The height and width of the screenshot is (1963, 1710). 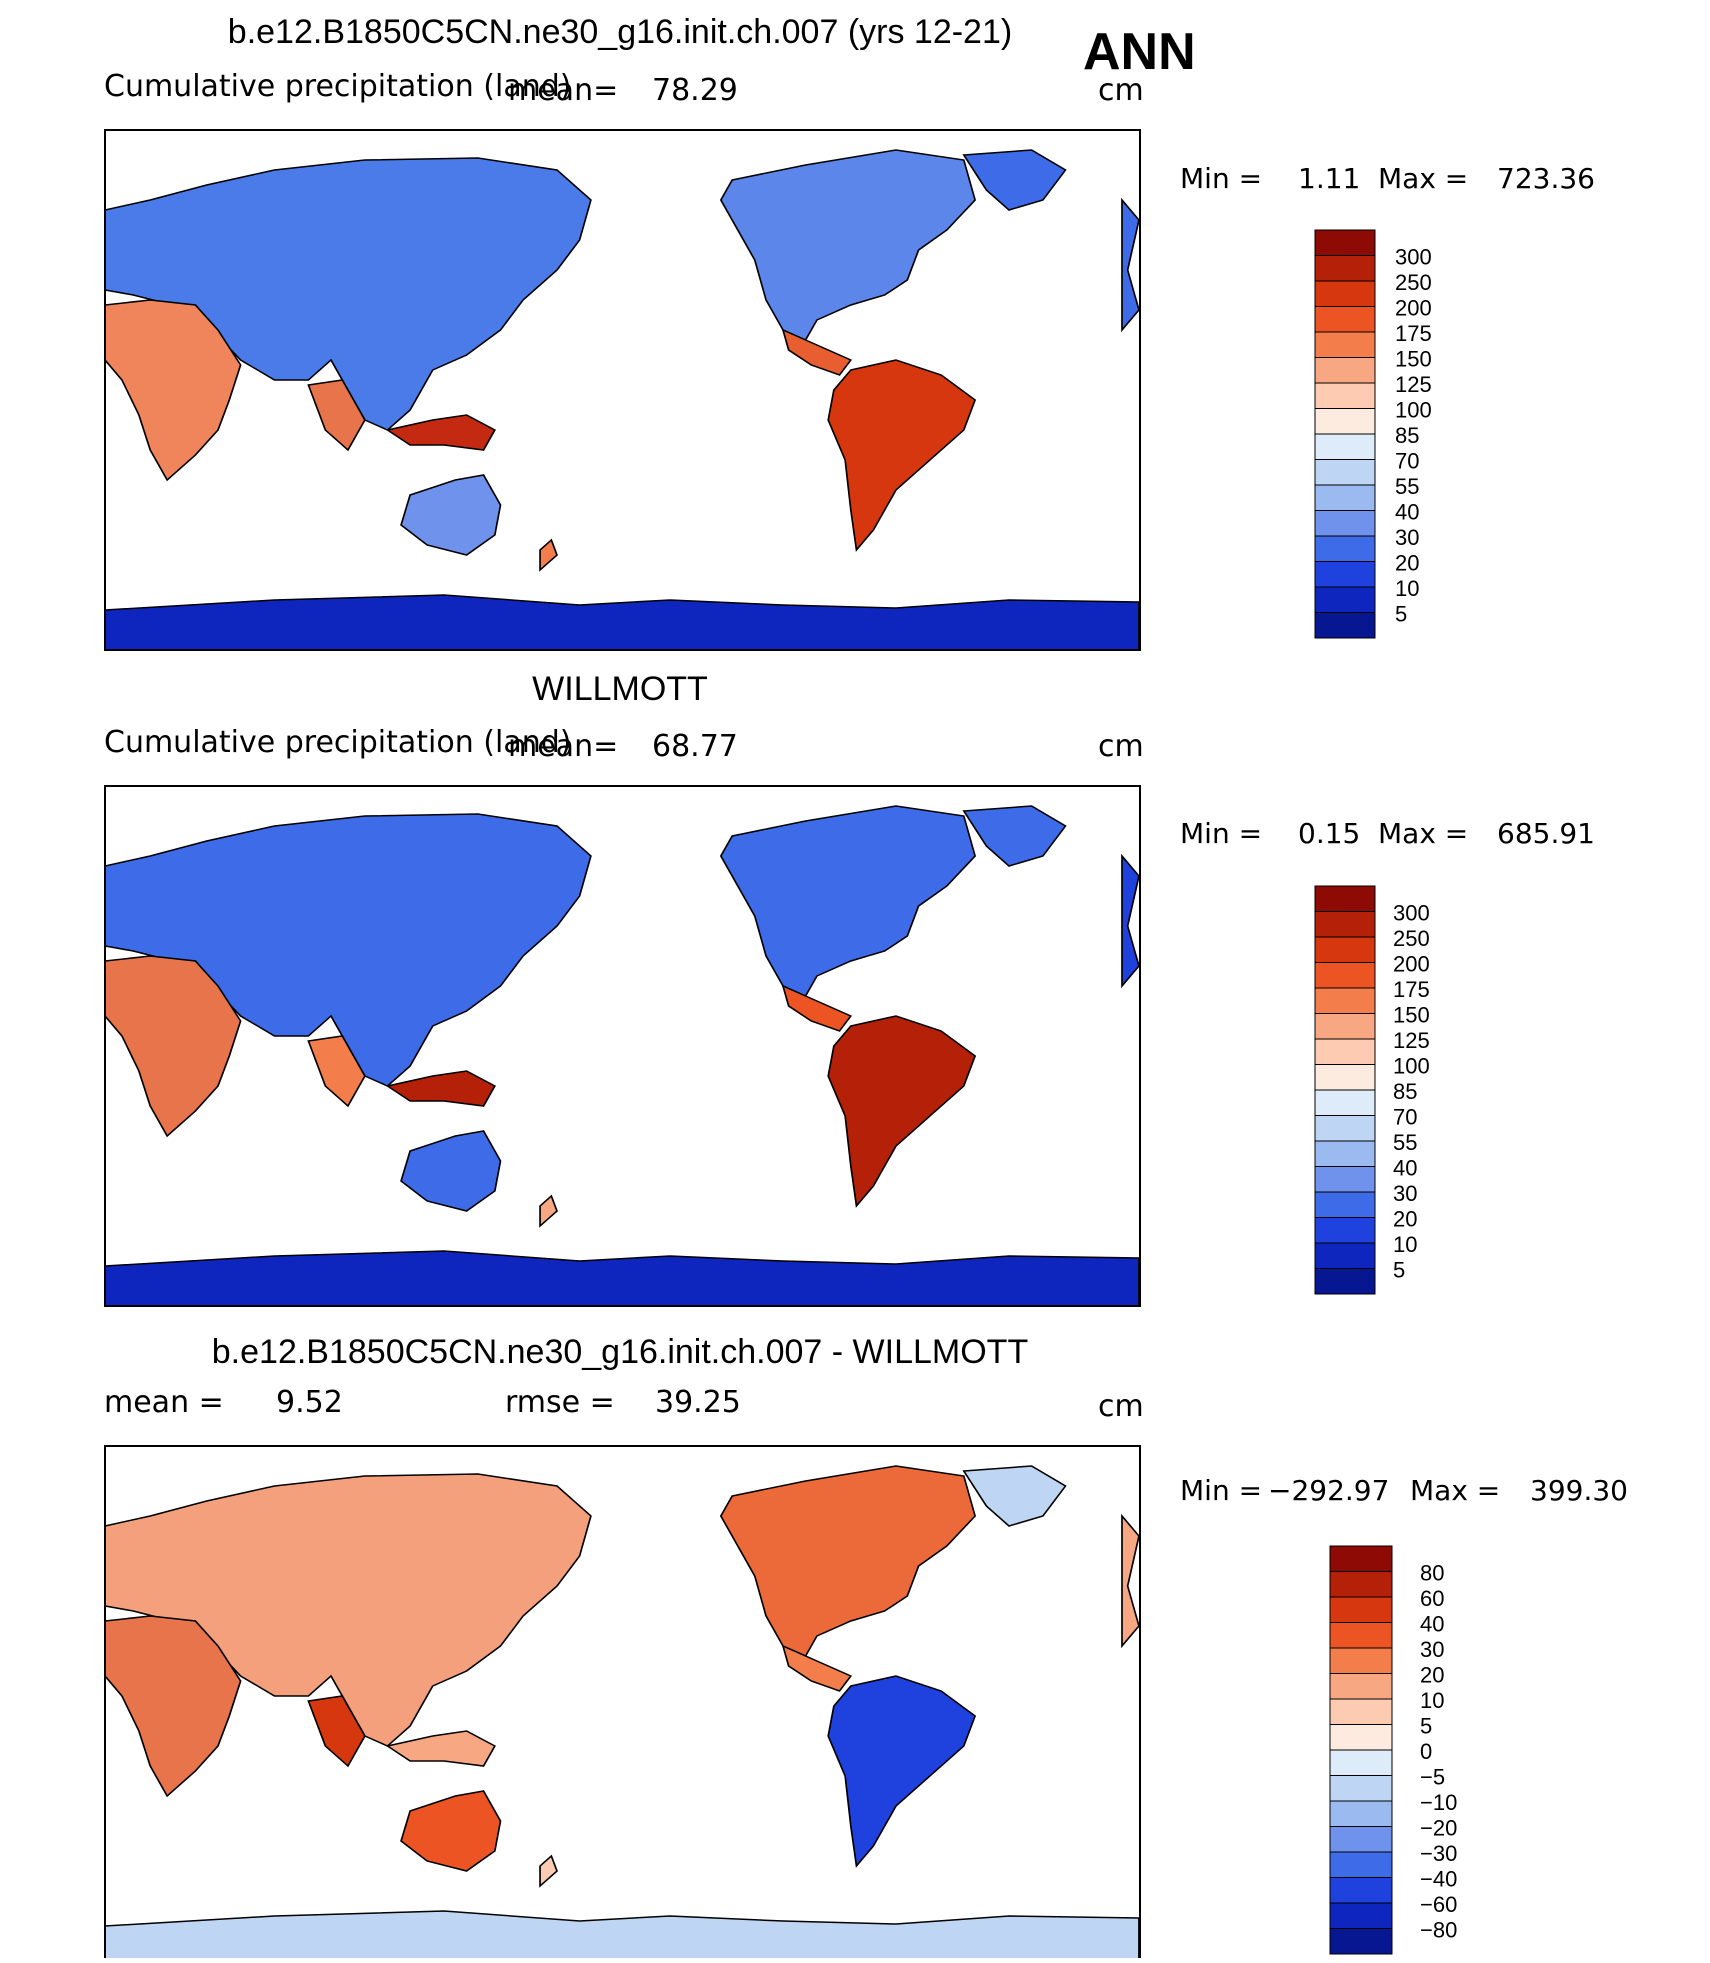 What do you see at coordinates (1438, 1930) in the screenshot?
I see `colorbar-tick-label: −80` at bounding box center [1438, 1930].